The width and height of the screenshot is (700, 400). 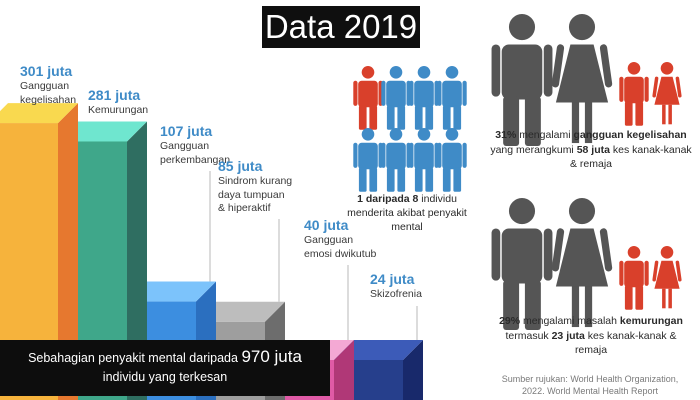 I want to click on stat2-text3: kes kanak-kanak & remaja, so click(x=625, y=343).